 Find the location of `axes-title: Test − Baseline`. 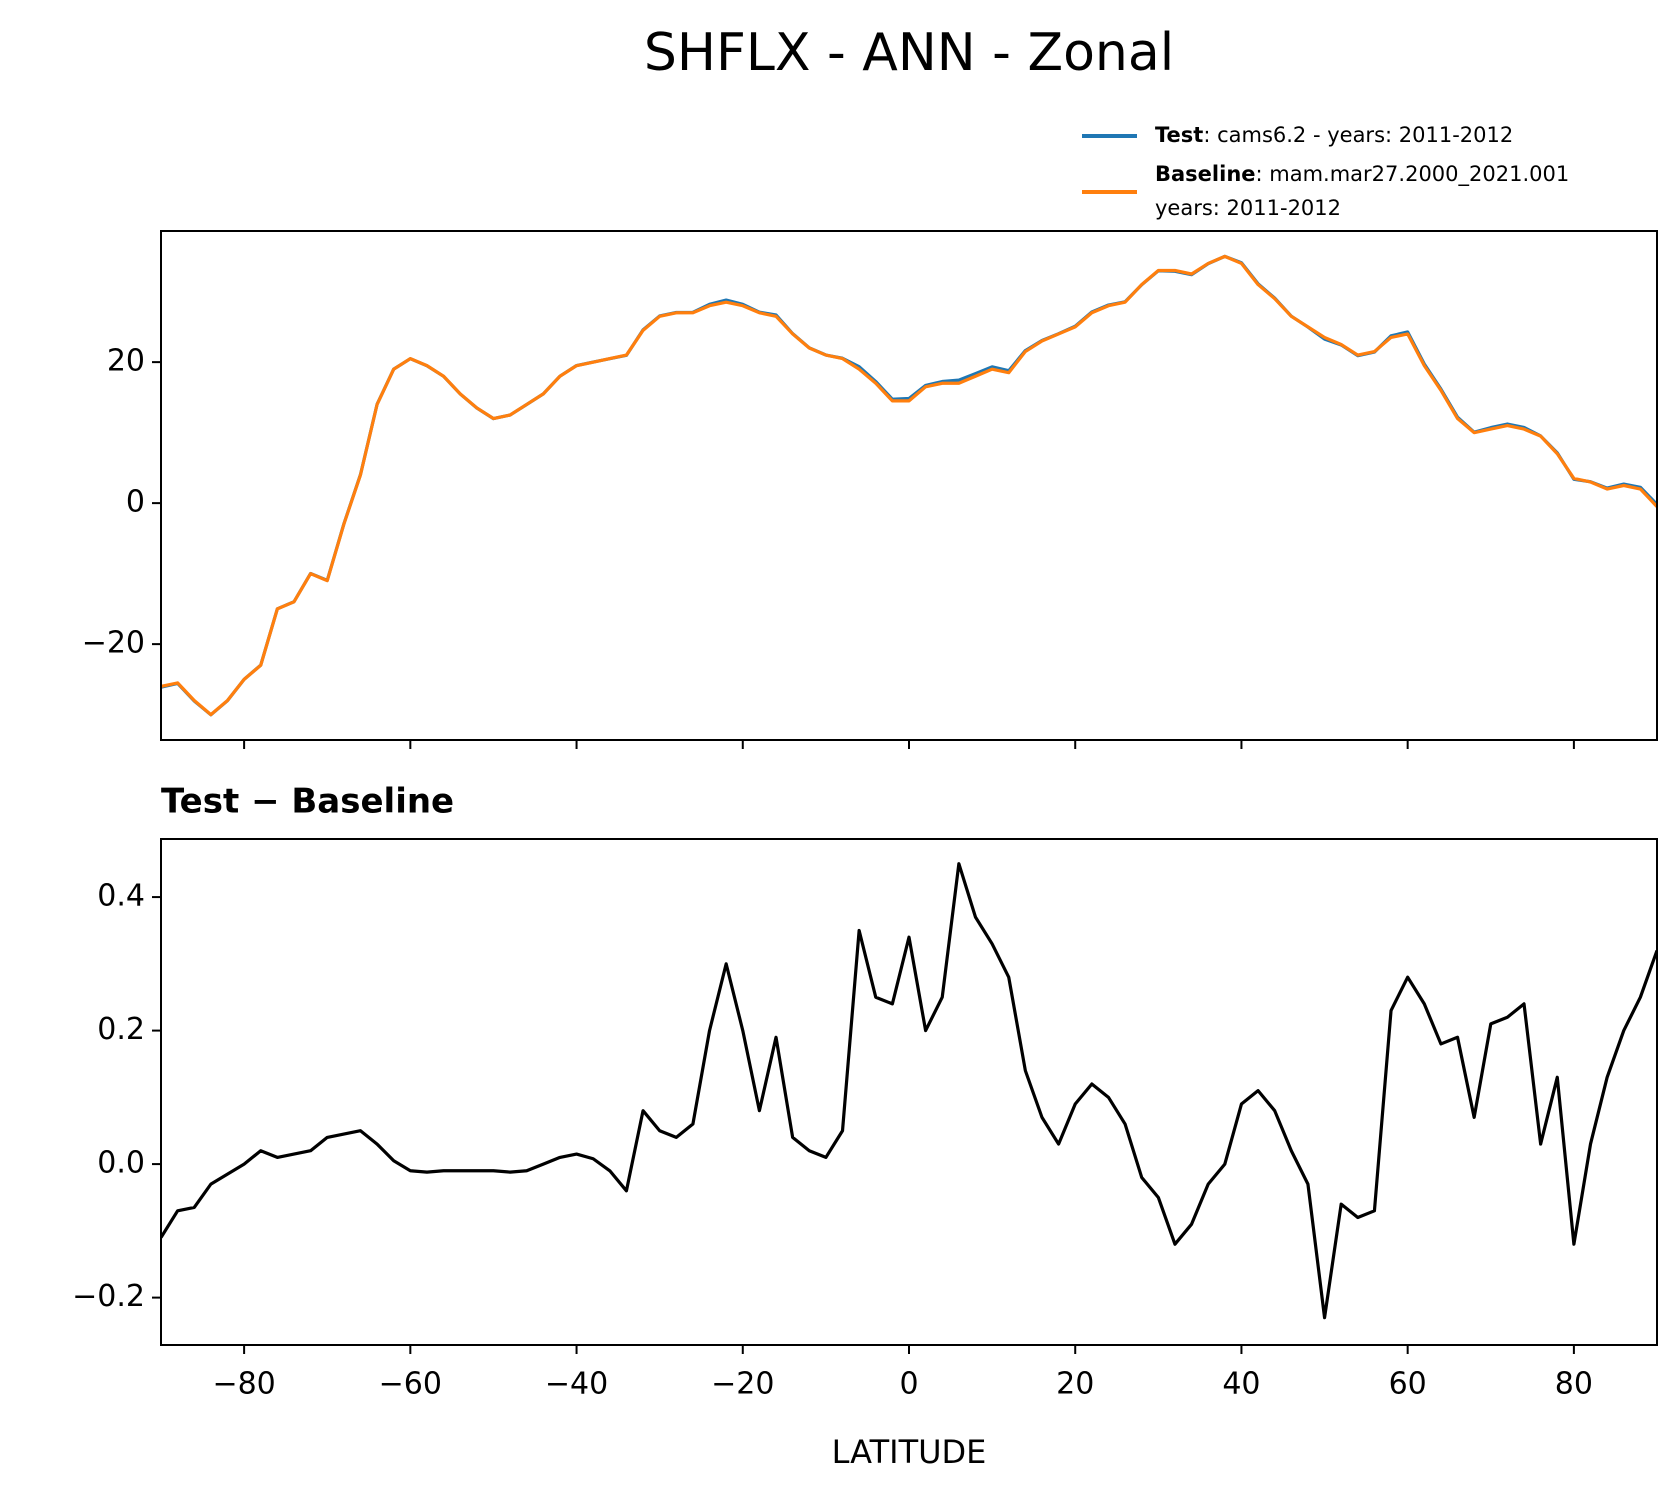

axes-title: Test − Baseline is located at coordinates (307, 802).